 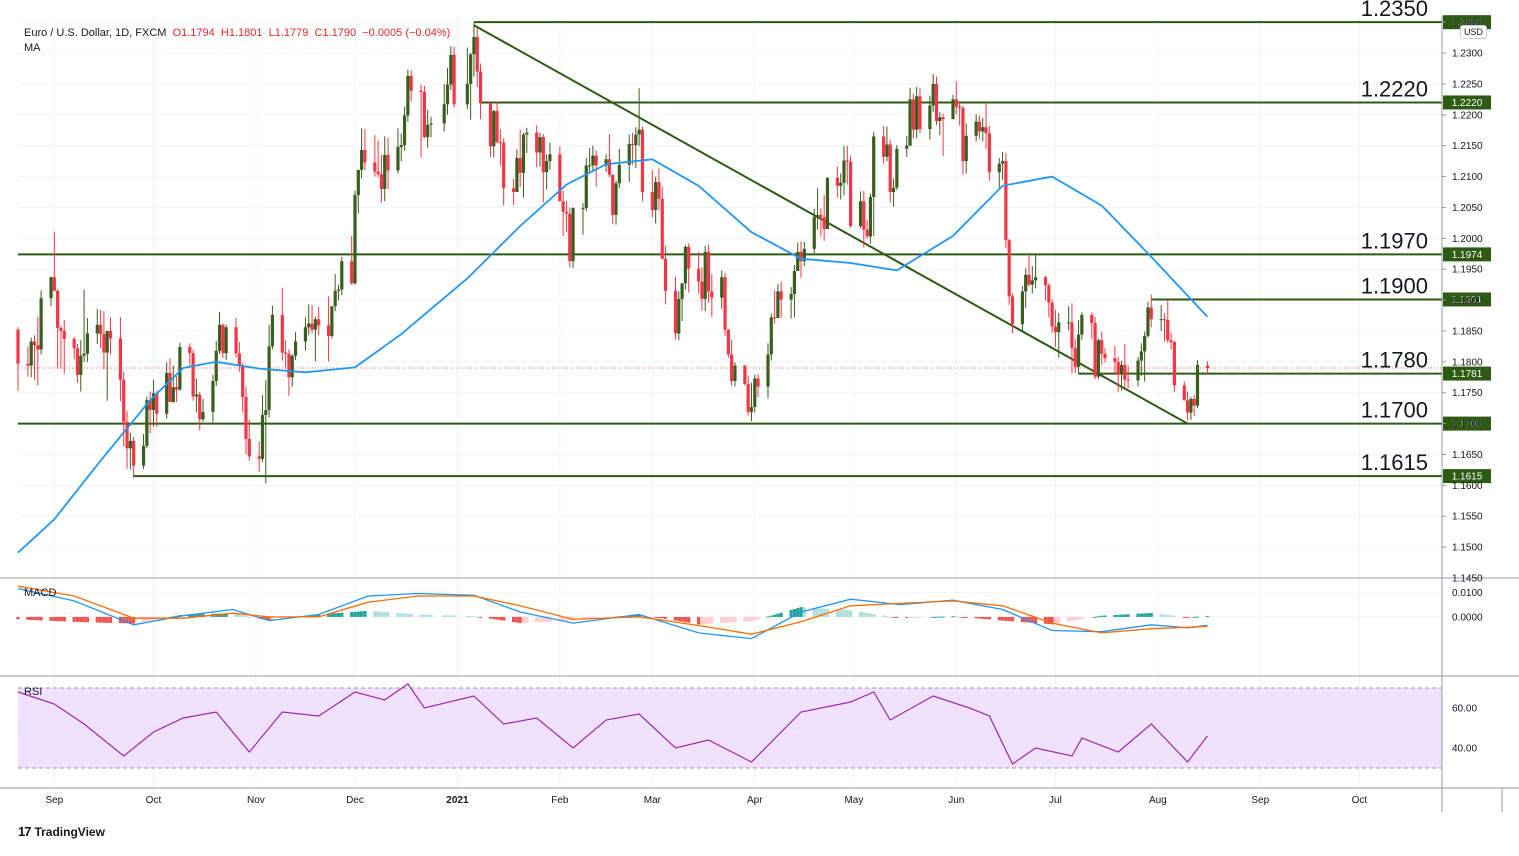 I want to click on macd-tick-label: 0.0100, so click(x=1467, y=593).